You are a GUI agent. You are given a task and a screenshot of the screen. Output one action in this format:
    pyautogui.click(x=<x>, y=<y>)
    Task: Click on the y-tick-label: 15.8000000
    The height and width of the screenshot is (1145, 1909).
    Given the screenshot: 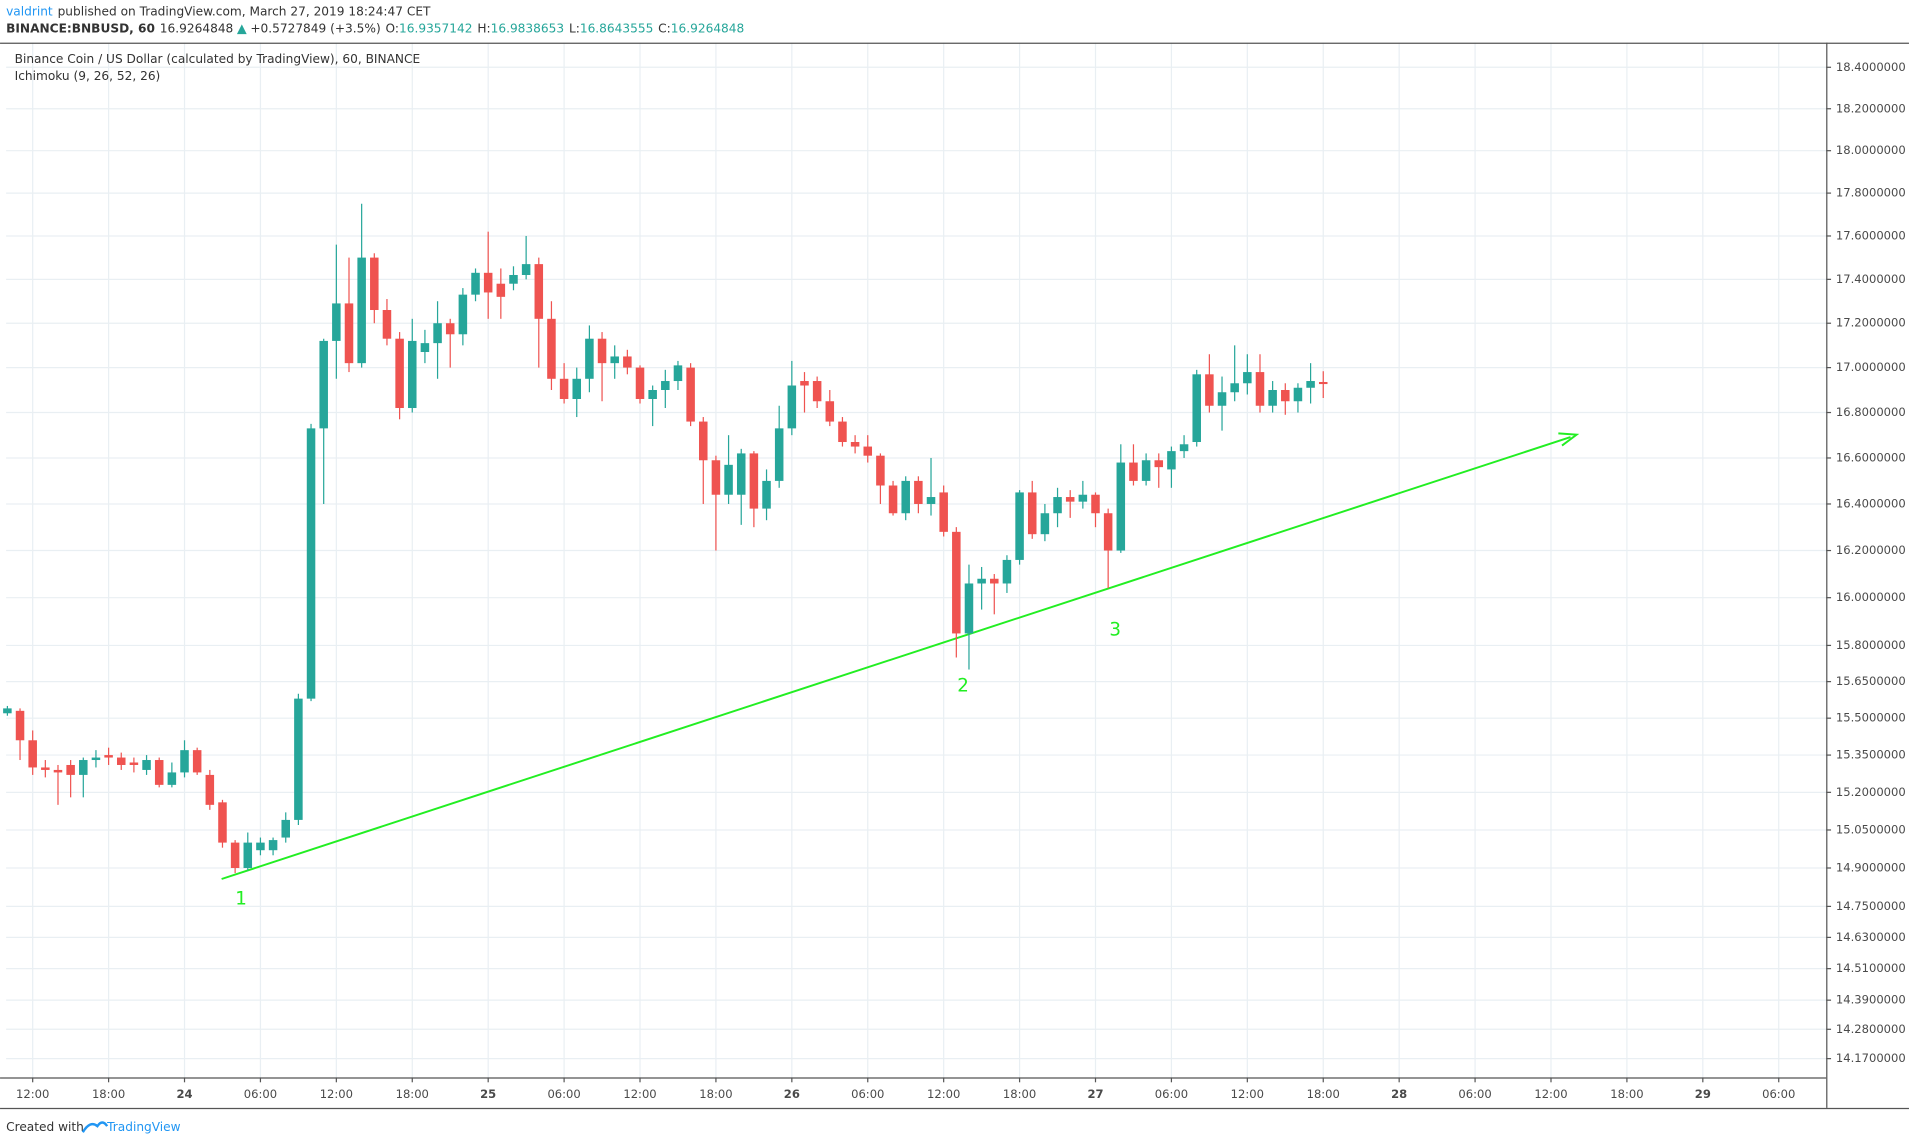 What is the action you would take?
    pyautogui.click(x=1871, y=645)
    